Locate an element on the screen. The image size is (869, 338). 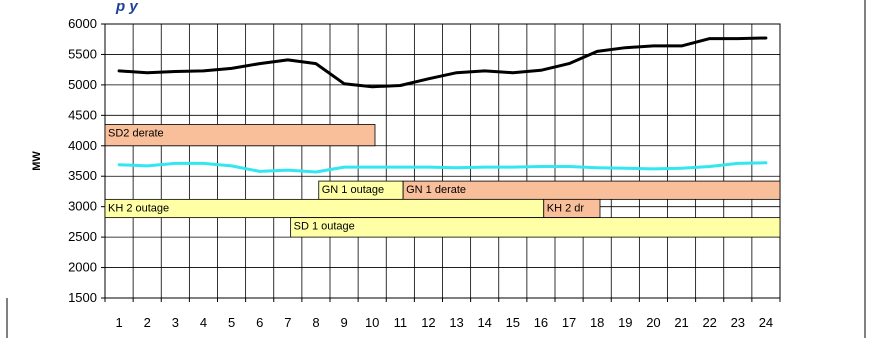
x-tick-label: 9 is located at coordinates (343, 322).